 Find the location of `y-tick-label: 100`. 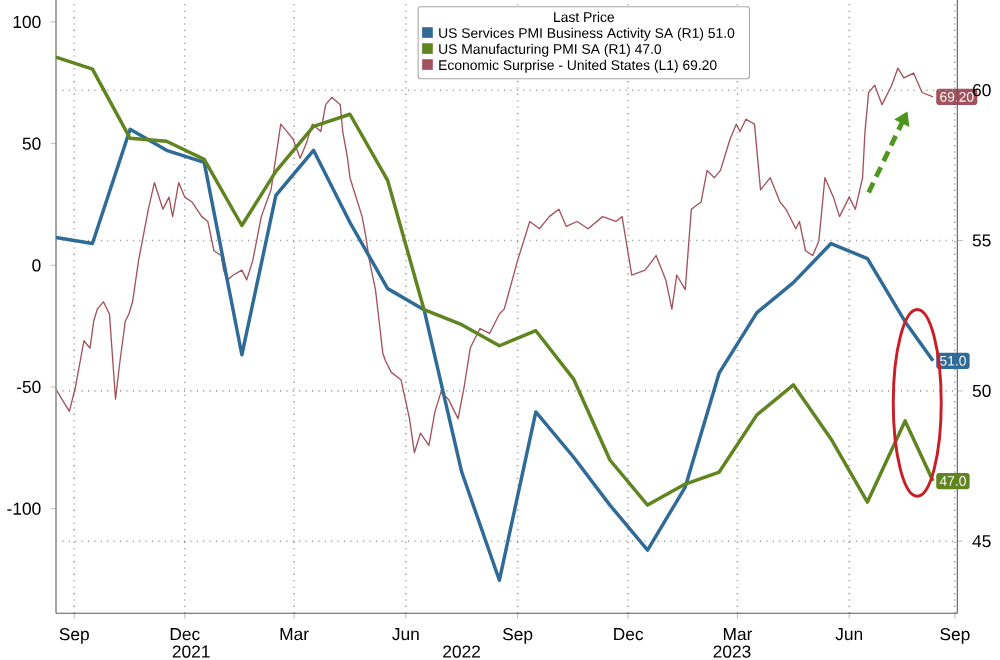

y-tick-label: 100 is located at coordinates (27, 22).